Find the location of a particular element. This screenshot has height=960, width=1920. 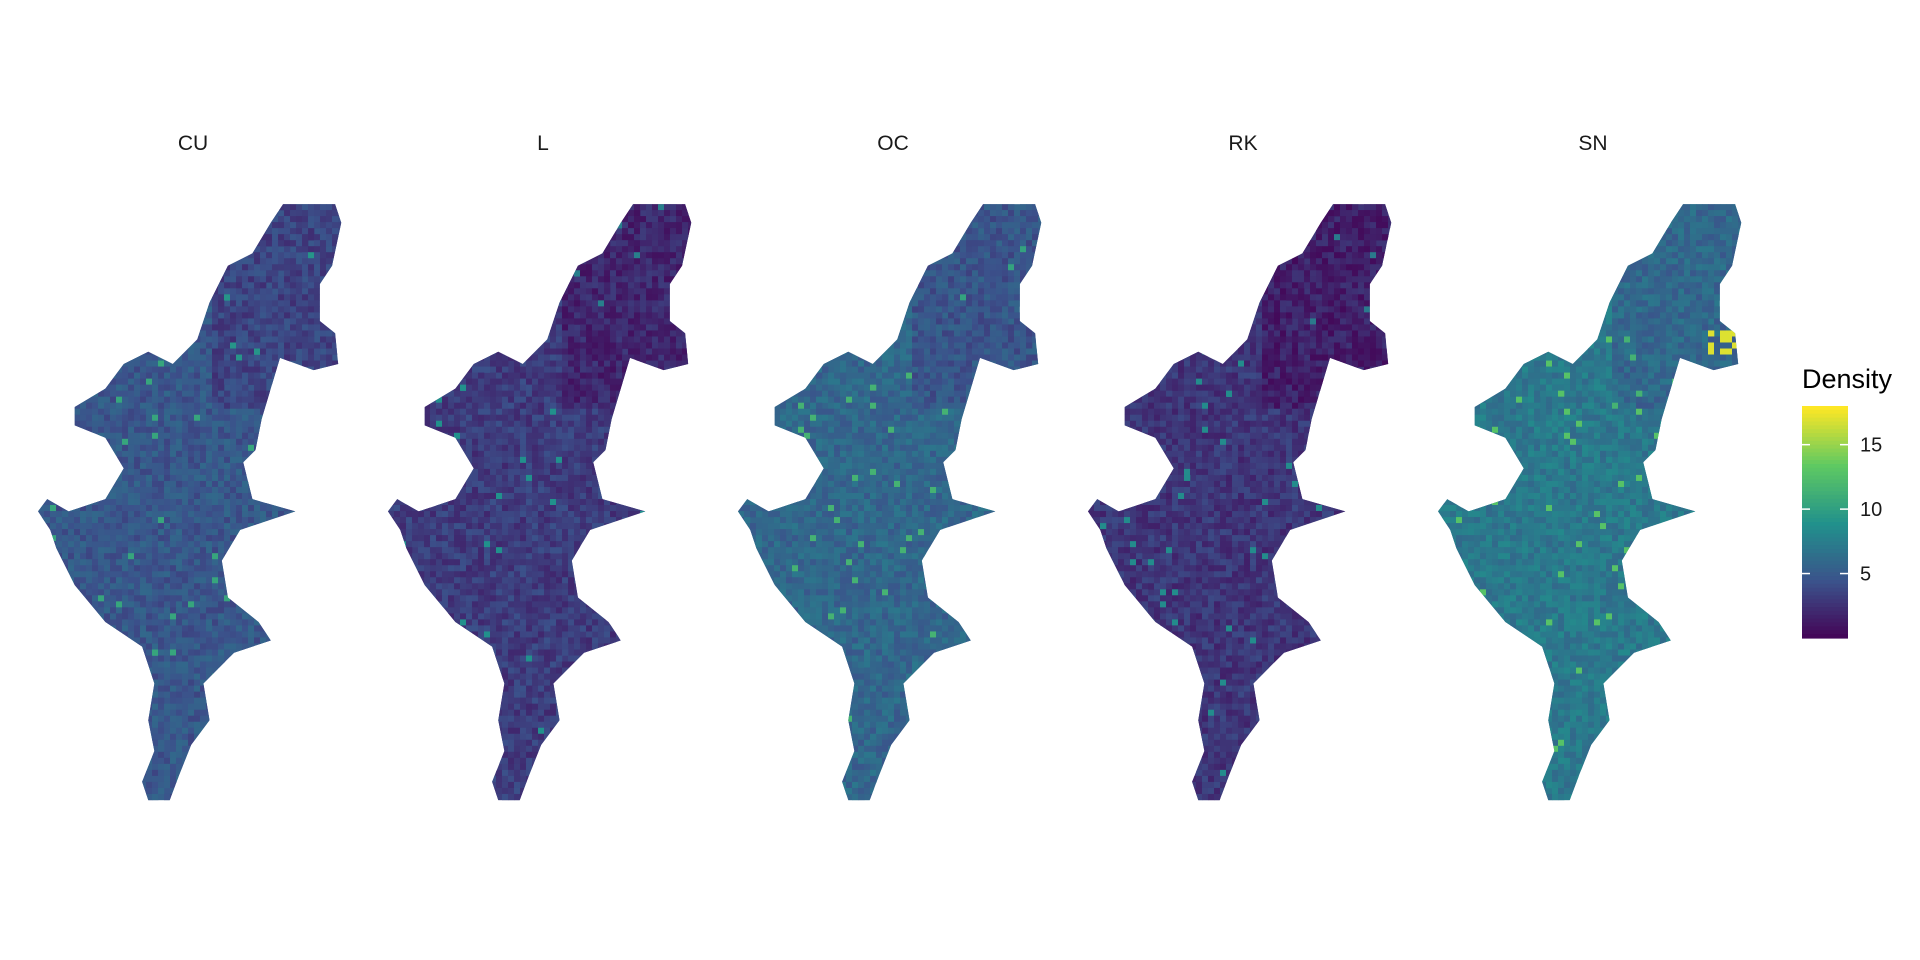

facet-title: OC is located at coordinates (893, 143).